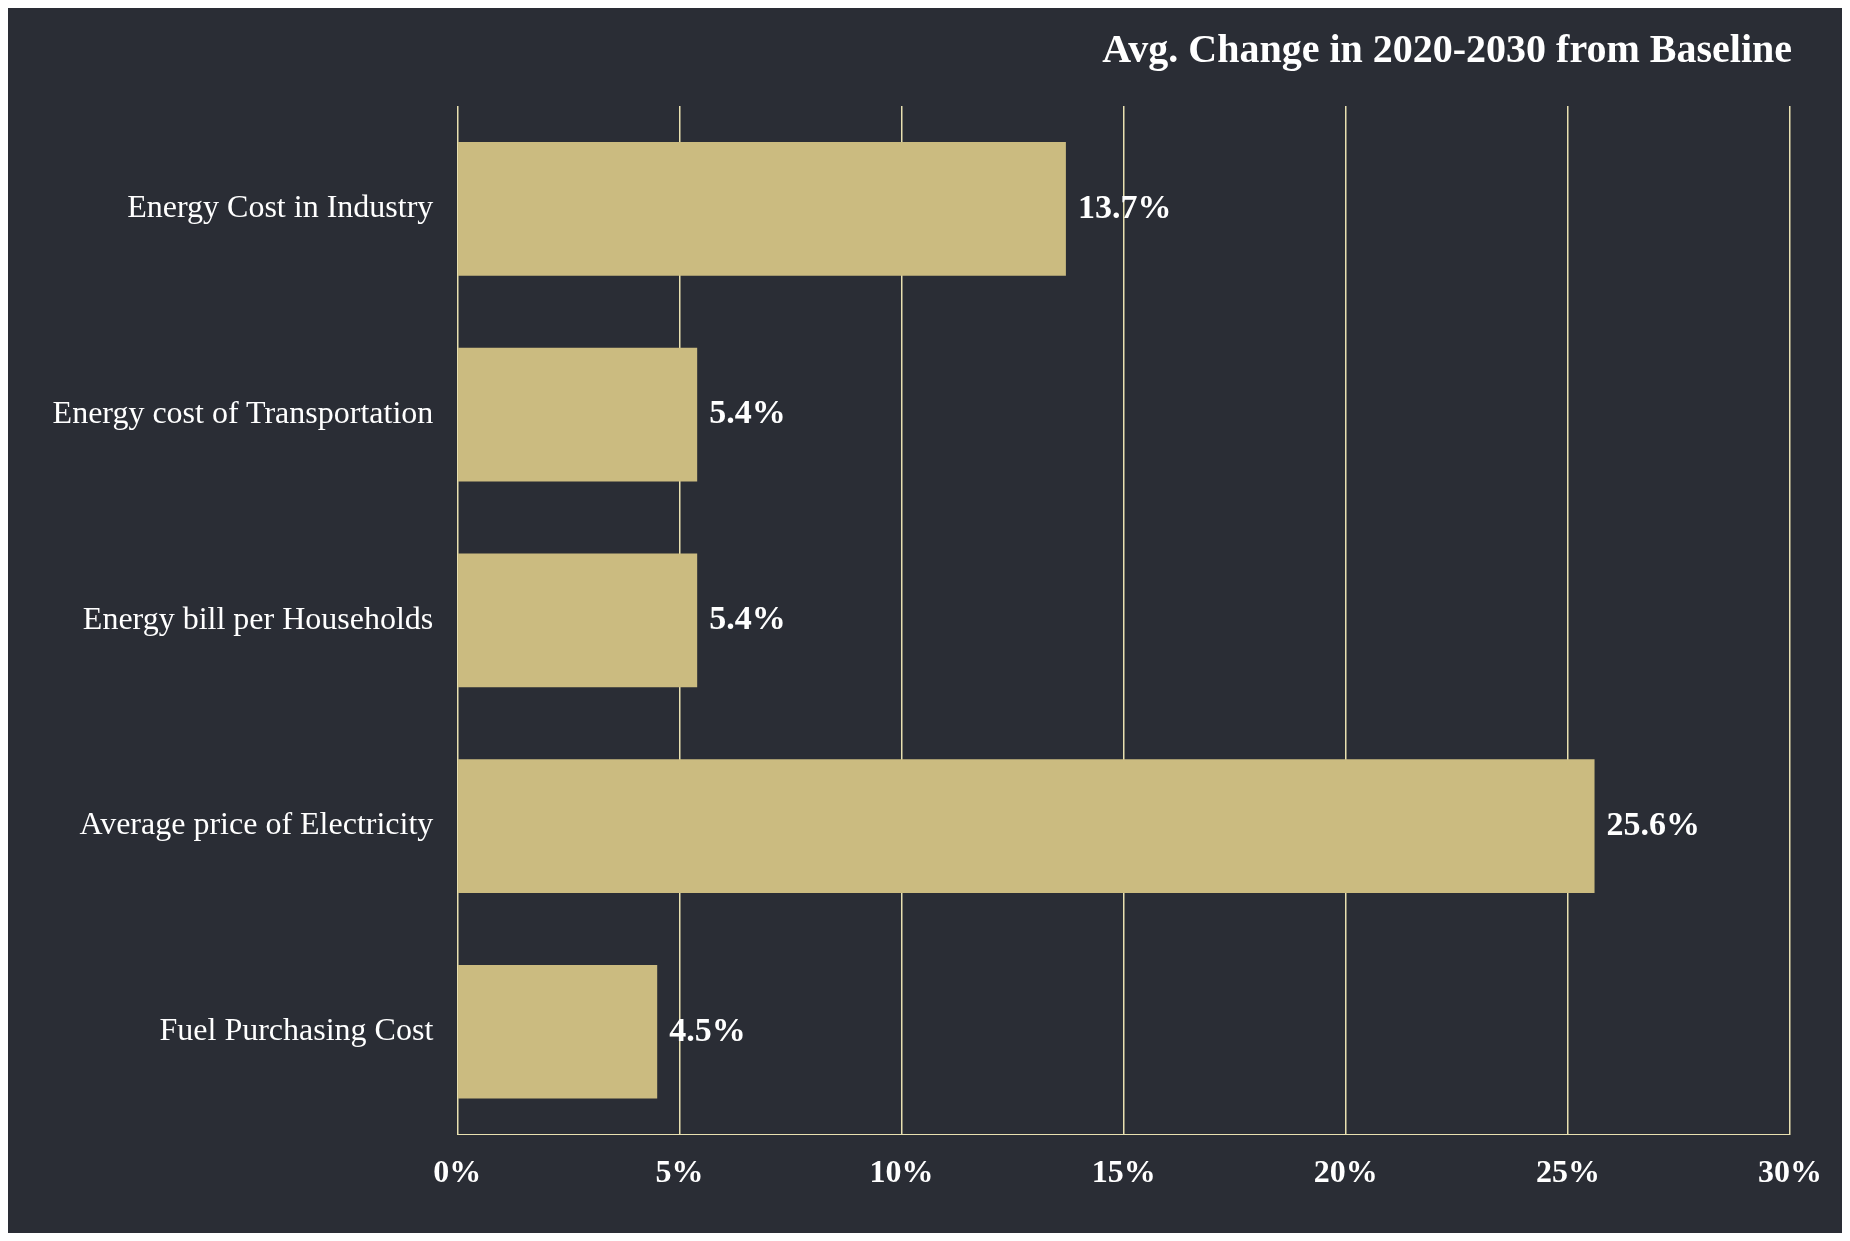 Image resolution: width=1850 pixels, height=1241 pixels. Describe the element at coordinates (256, 823) in the screenshot. I see `y-tick-label: Average price of Electricity` at that location.